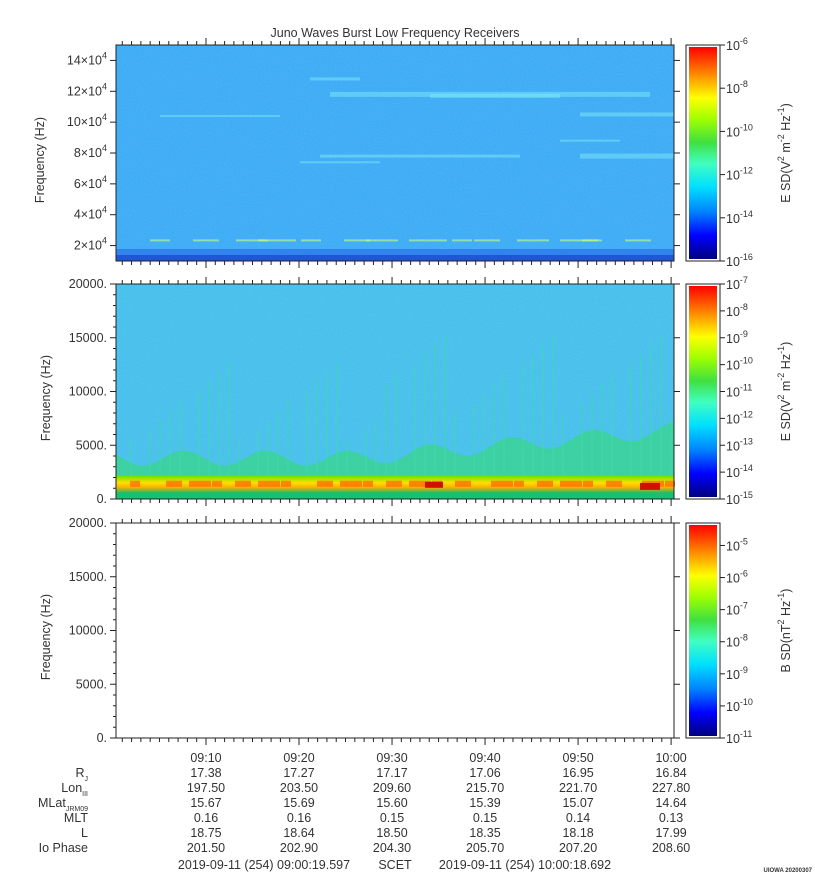  What do you see at coordinates (391, 803) in the screenshot?
I see `ephemeris-value: 15.60` at bounding box center [391, 803].